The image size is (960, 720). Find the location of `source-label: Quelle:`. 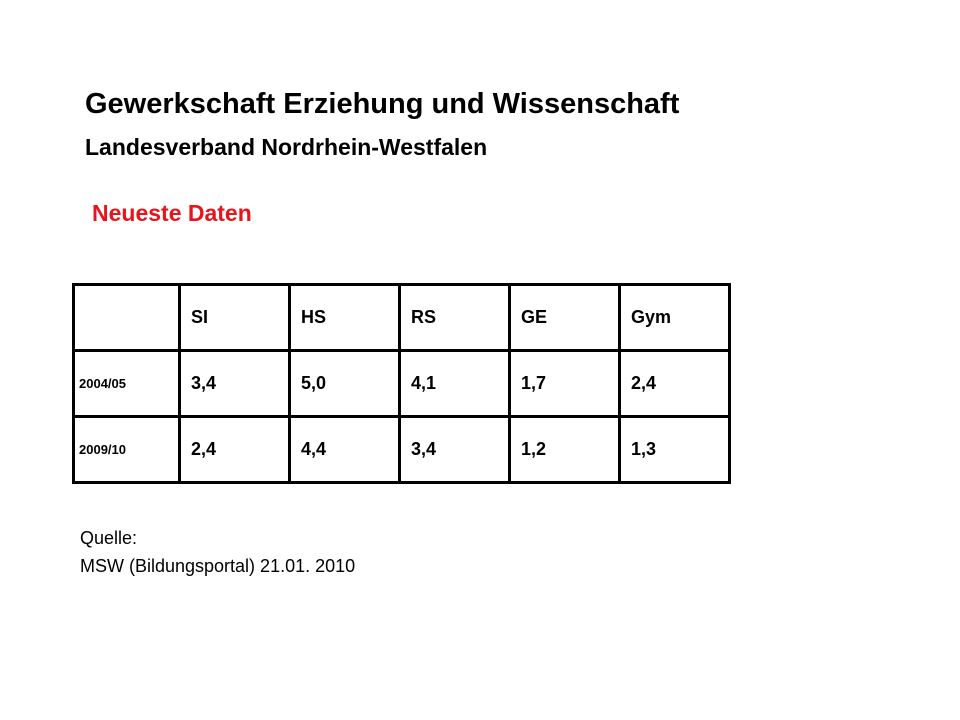

source-label: Quelle: is located at coordinates (109, 538).